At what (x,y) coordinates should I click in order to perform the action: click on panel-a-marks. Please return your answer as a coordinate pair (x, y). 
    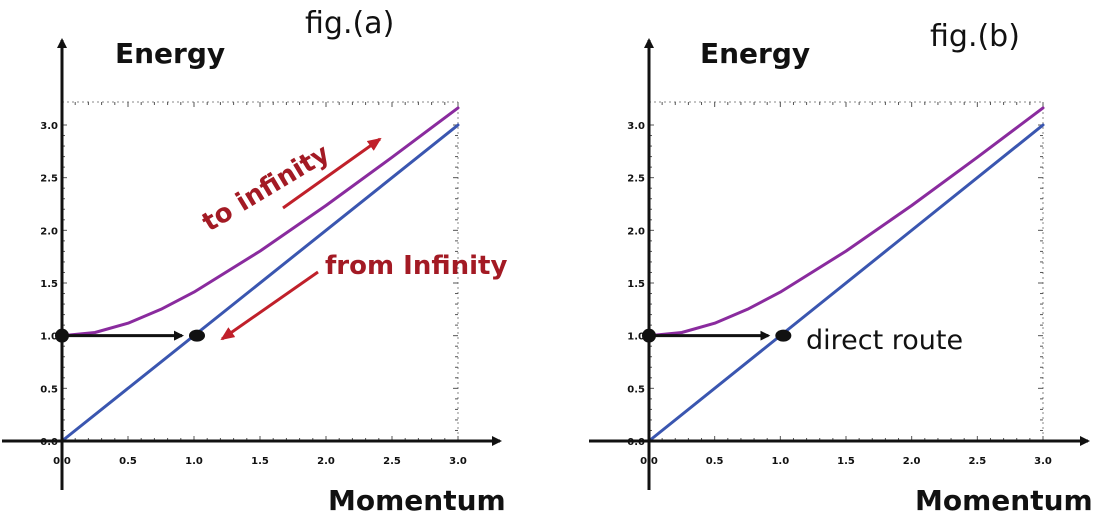
    Looking at the image, I should click on (130, 335).